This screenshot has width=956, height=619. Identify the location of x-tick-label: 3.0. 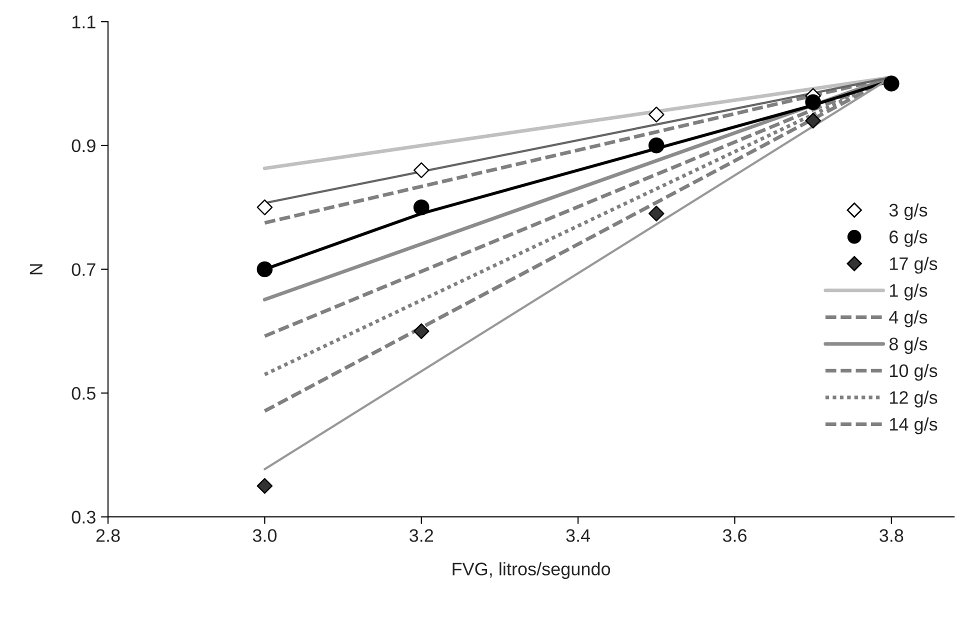
(264, 535).